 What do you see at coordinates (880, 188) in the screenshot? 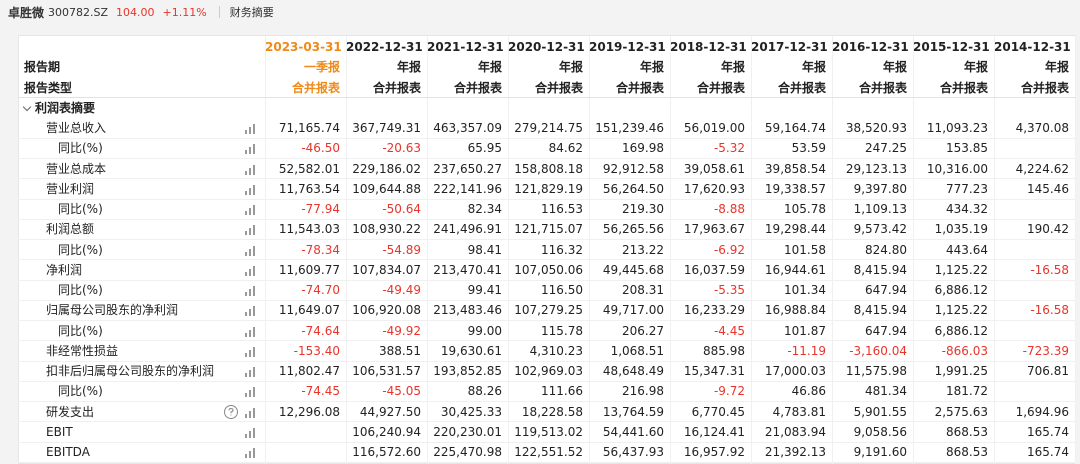
I see `value-cell: 9,397.80` at bounding box center [880, 188].